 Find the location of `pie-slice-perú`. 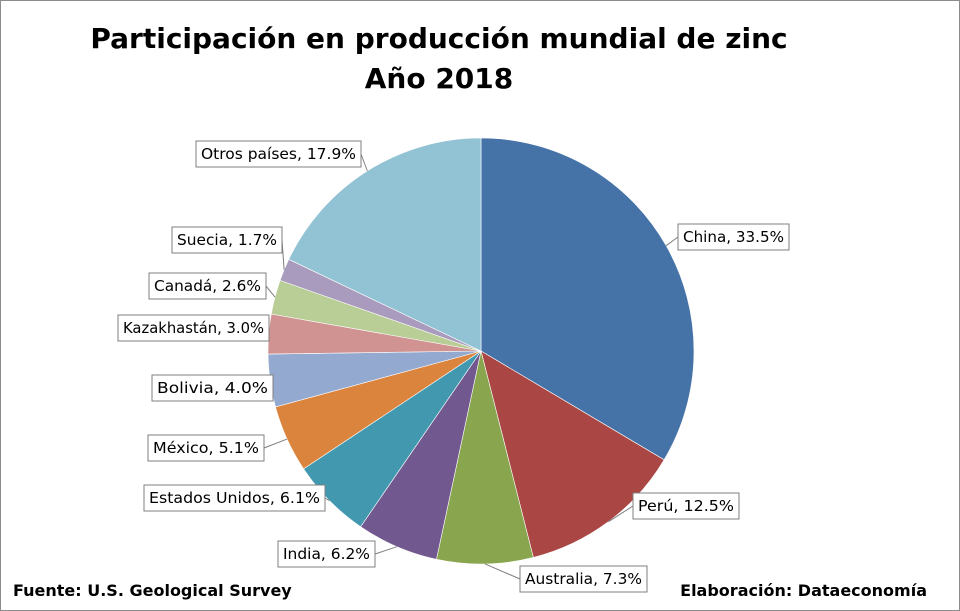

pie-slice-perú is located at coordinates (572, 454).